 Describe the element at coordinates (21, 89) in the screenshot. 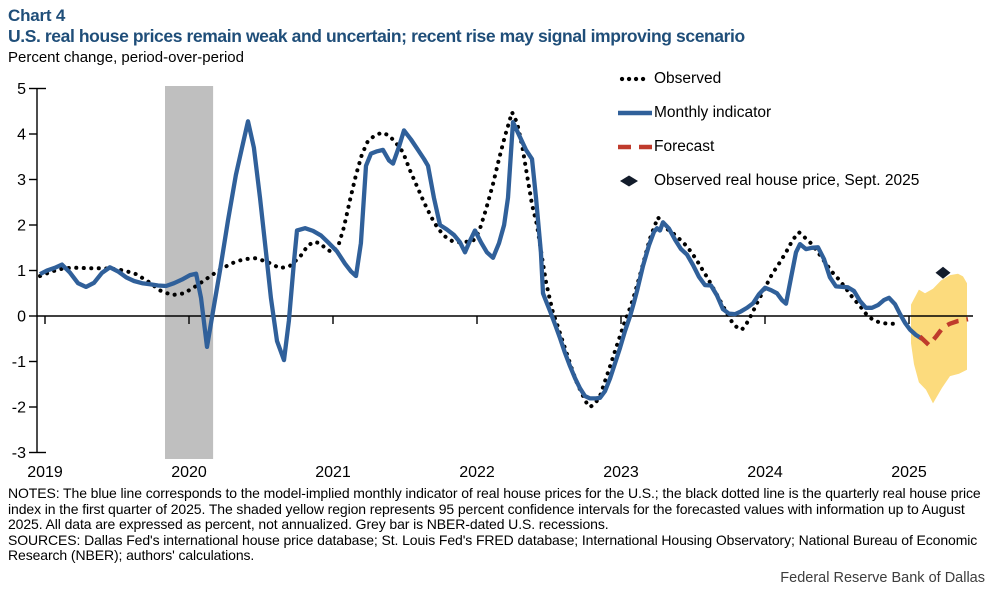

I see `svg-text: 5` at that location.